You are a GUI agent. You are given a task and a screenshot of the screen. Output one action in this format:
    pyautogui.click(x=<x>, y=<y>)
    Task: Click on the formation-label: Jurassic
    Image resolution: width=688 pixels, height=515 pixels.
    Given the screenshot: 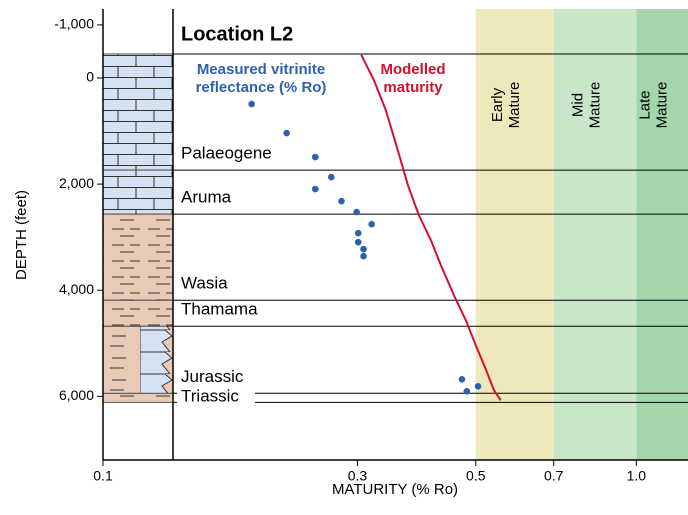 What is the action you would take?
    pyautogui.click(x=212, y=376)
    